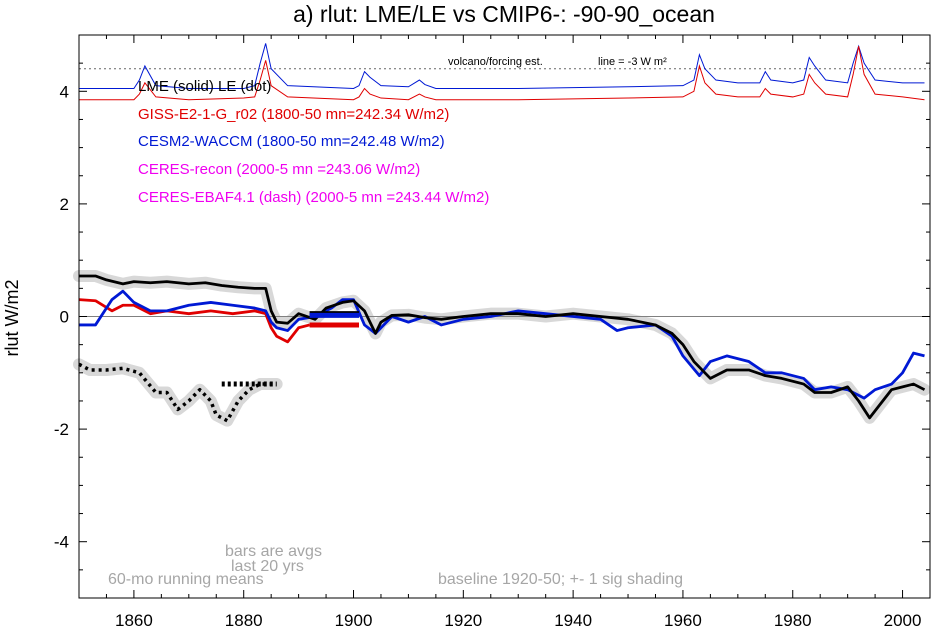 The width and height of the screenshot is (944, 641). What do you see at coordinates (463, 620) in the screenshot?
I see `x-tick-label: 1920` at bounding box center [463, 620].